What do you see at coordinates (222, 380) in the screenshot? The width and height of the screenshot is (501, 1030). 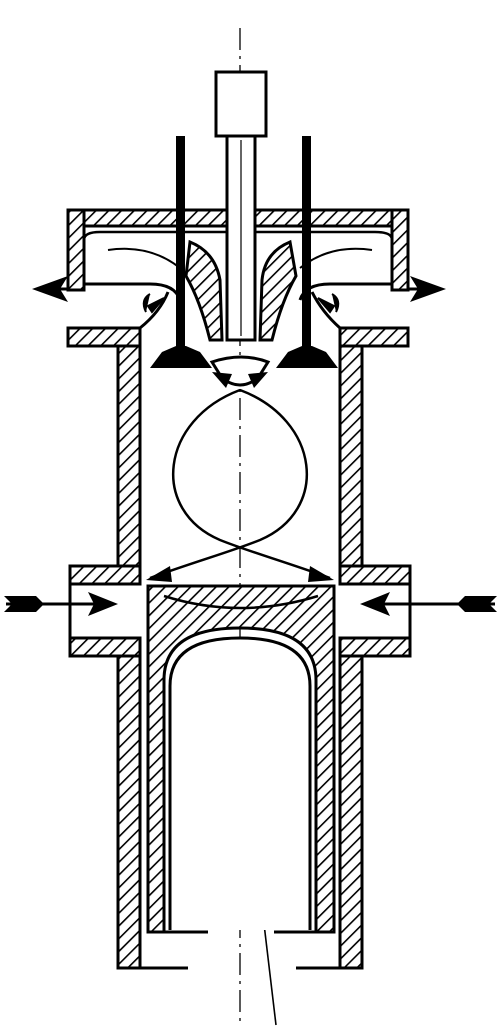 I see `spray-arrow-left` at bounding box center [222, 380].